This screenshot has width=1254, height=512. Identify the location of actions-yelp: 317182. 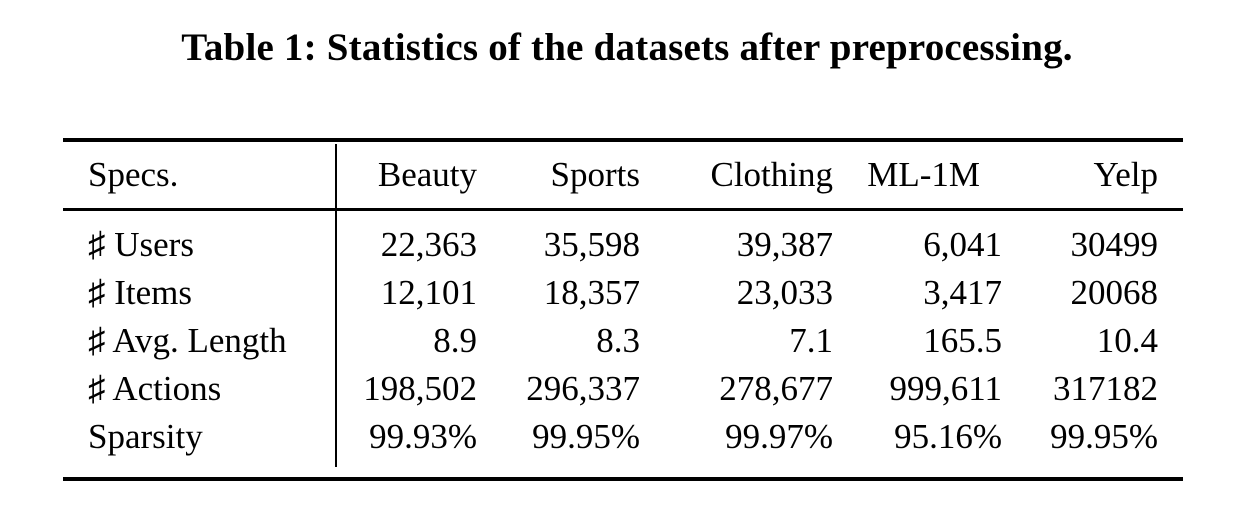
(1105, 388).